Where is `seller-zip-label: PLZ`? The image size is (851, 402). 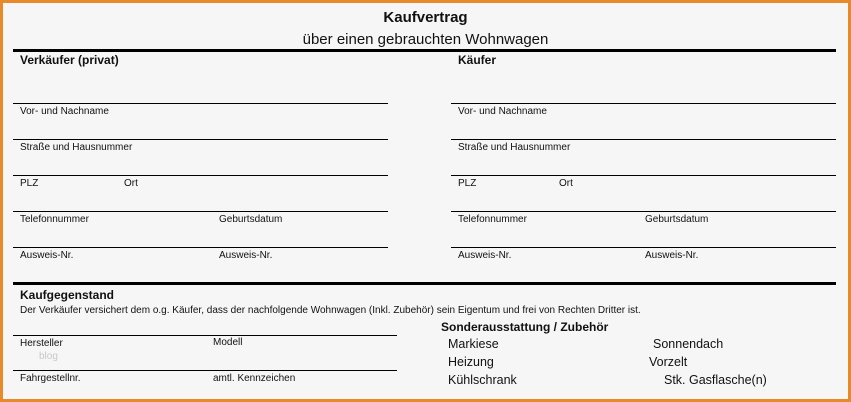 seller-zip-label: PLZ is located at coordinates (29, 183).